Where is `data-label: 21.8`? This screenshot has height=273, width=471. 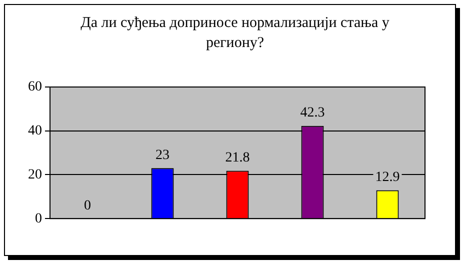 data-label: 21.8 is located at coordinates (237, 158).